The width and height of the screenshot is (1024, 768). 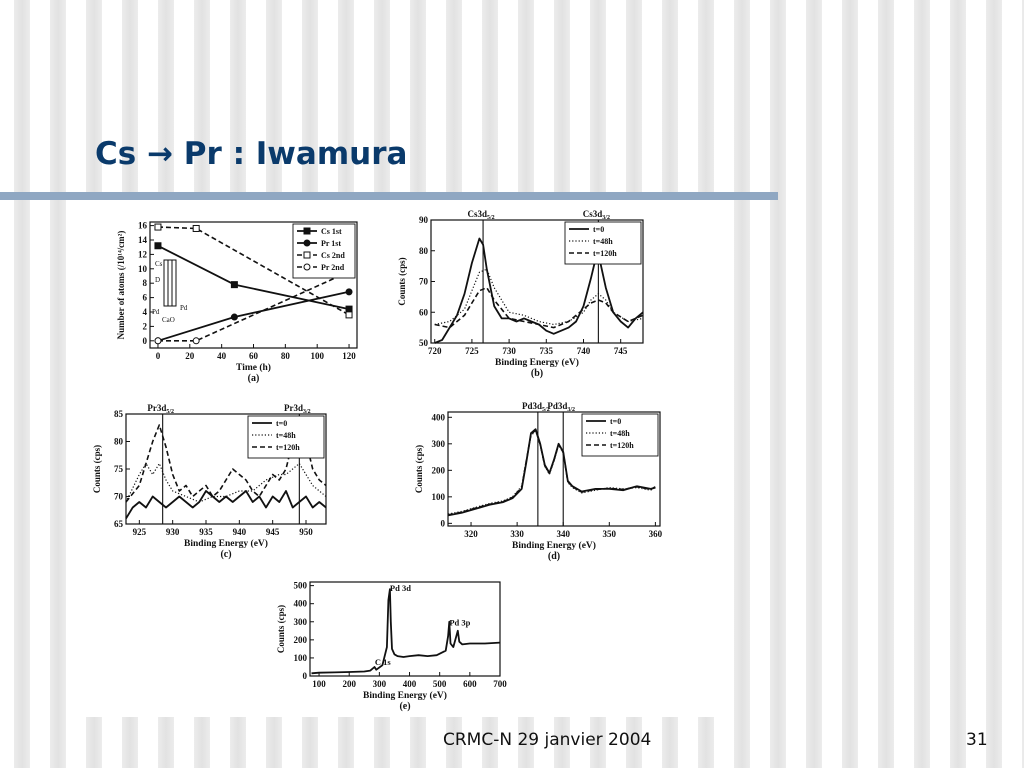 I want to click on legend-box-a, so click(x=324, y=251).